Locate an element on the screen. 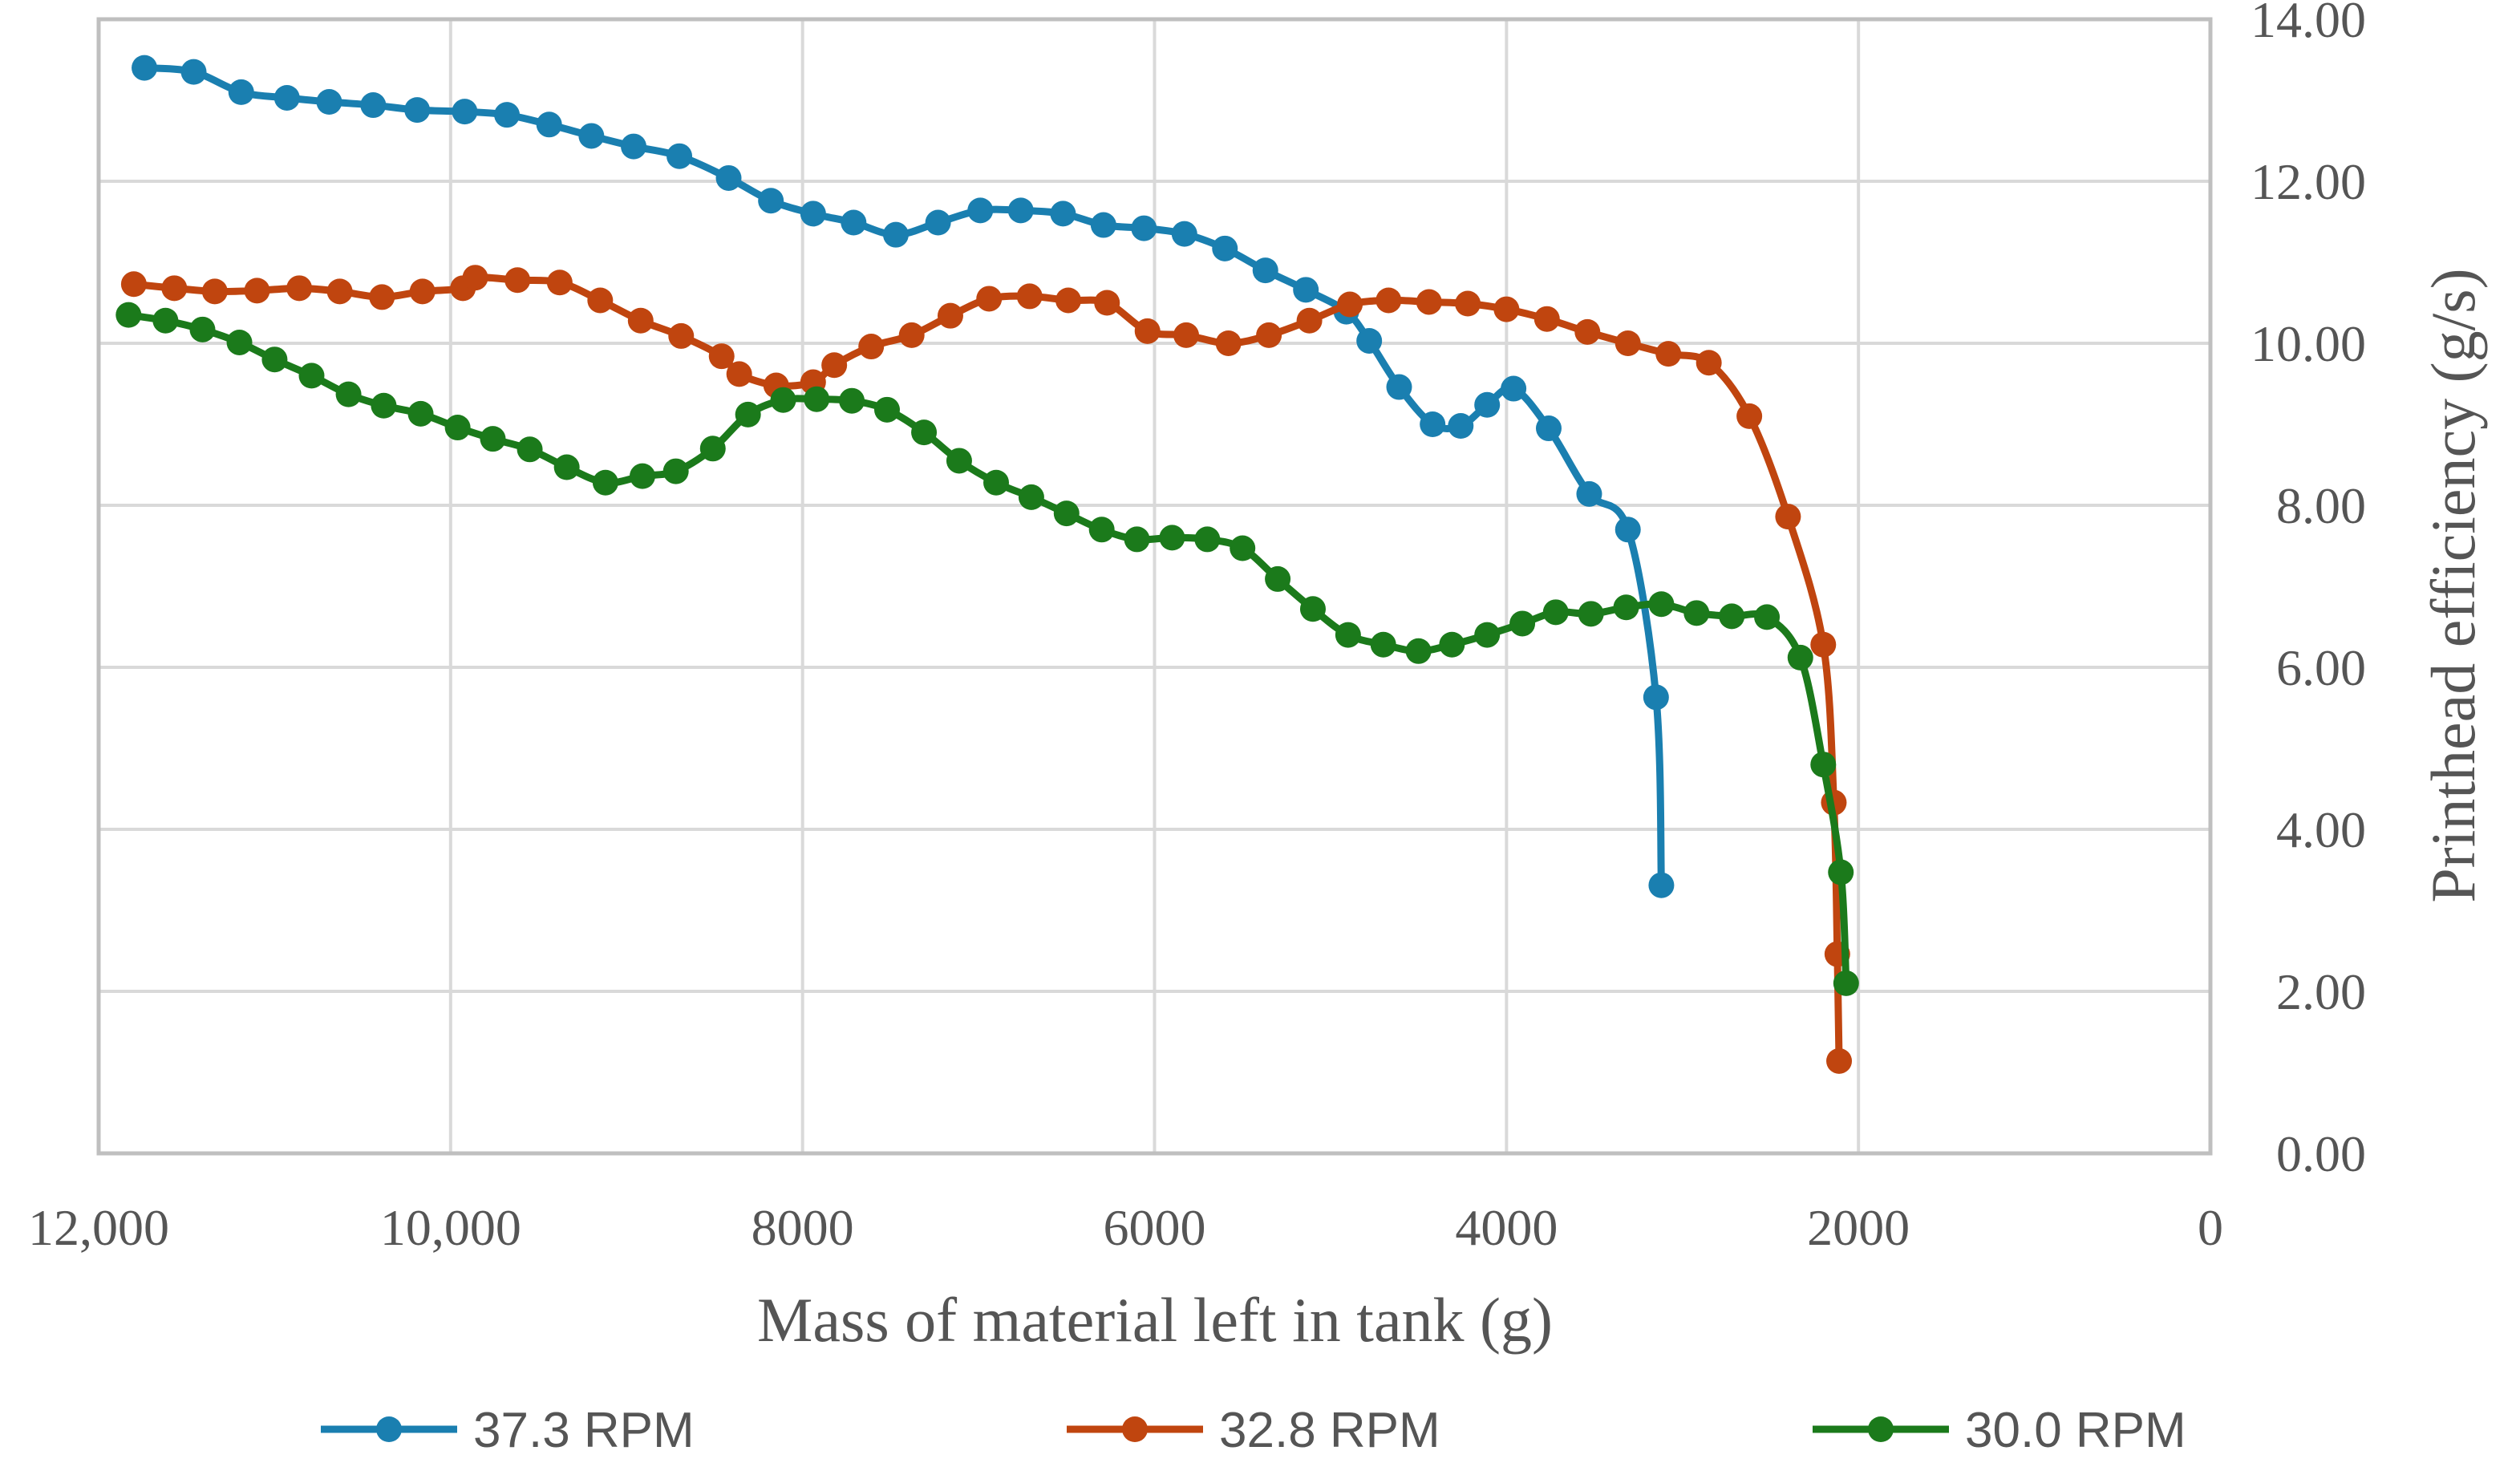 The width and height of the screenshot is (2520, 1479). legend-label: 30.0 RPM is located at coordinates (2075, 1430).